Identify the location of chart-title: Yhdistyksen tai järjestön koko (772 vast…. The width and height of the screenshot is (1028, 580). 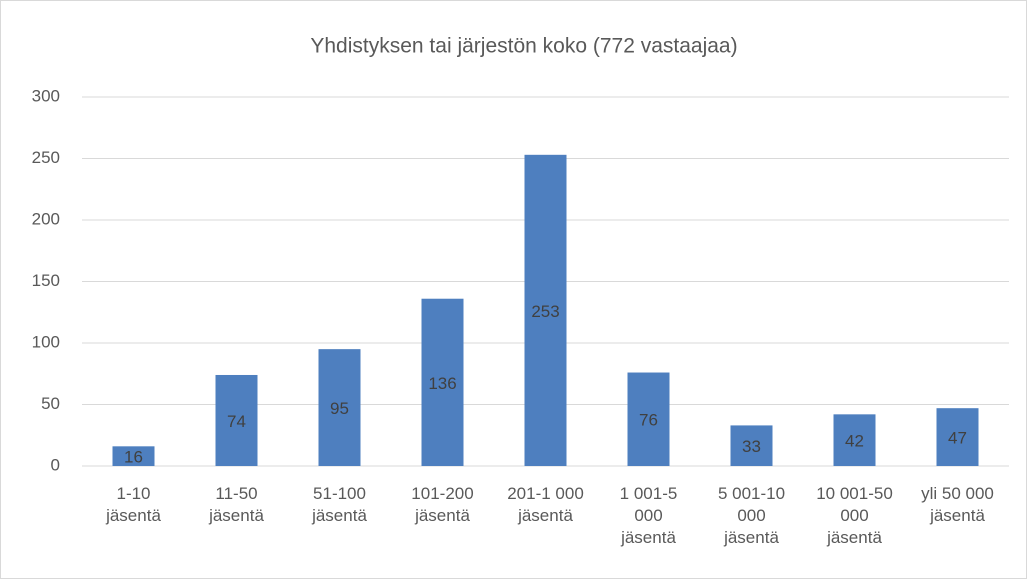
(523, 46).